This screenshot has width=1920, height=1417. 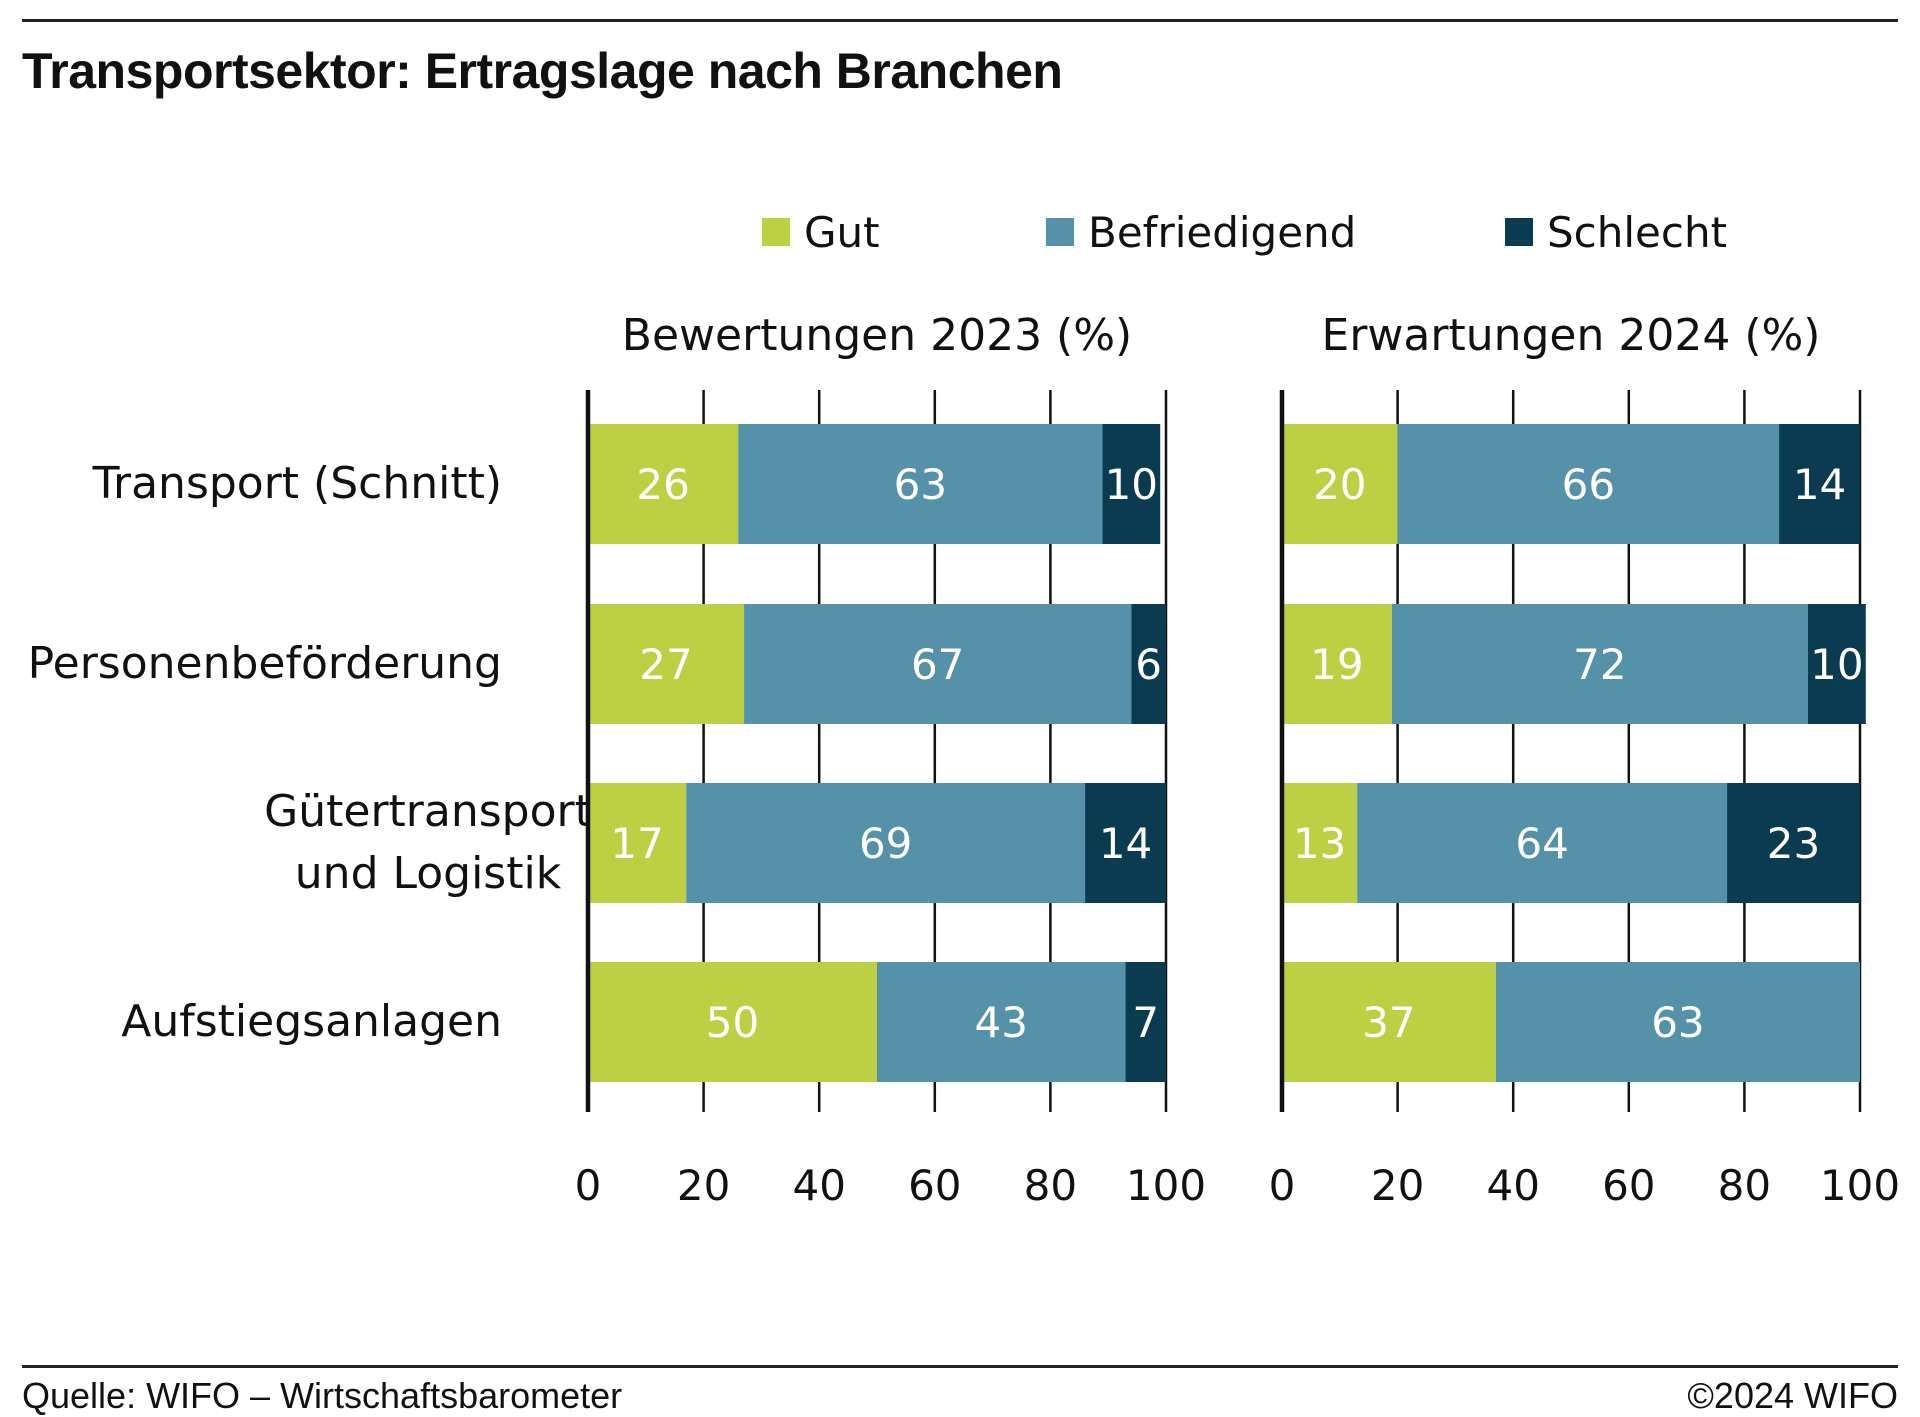 What do you see at coordinates (1060, 232) in the screenshot?
I see `legend-swatch-befriedigend` at bounding box center [1060, 232].